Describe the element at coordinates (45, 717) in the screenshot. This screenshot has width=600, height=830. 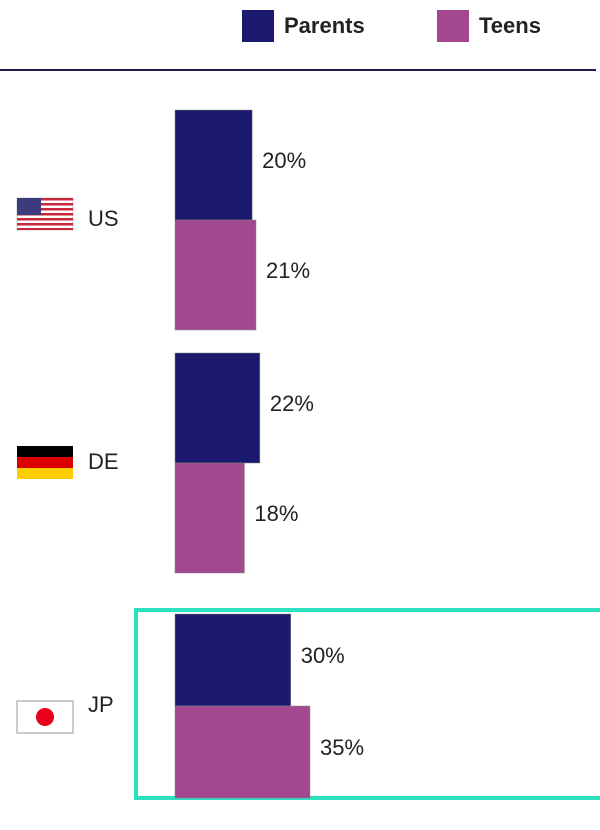
I see `flag-jp` at that location.